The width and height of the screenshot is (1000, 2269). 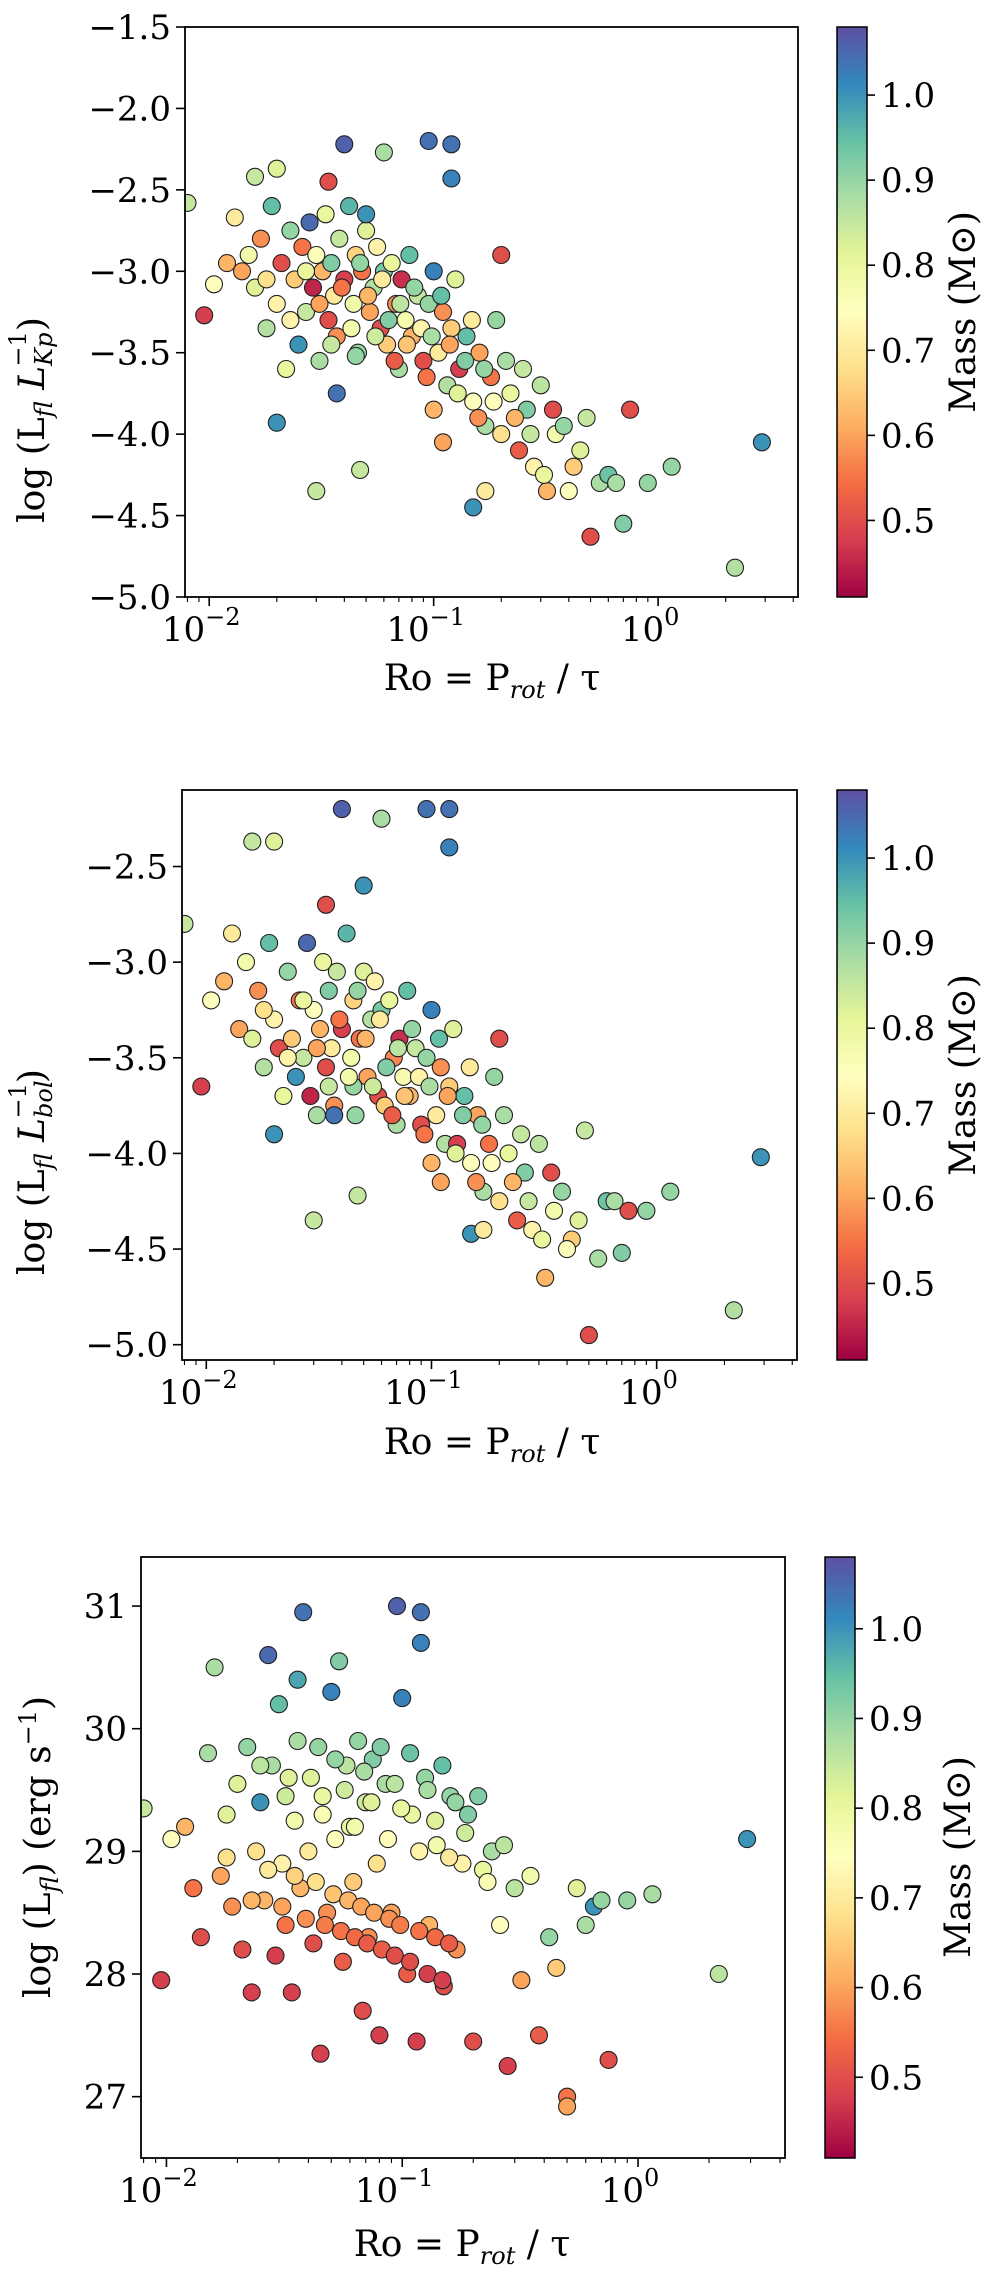 I want to click on colorbar-tick-label: 1.0, so click(x=908, y=859).